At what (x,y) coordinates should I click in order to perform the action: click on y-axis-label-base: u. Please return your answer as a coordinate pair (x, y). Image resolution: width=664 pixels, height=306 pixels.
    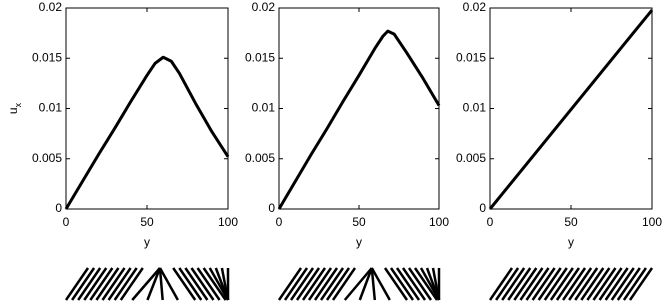
    Looking at the image, I should click on (13, 110).